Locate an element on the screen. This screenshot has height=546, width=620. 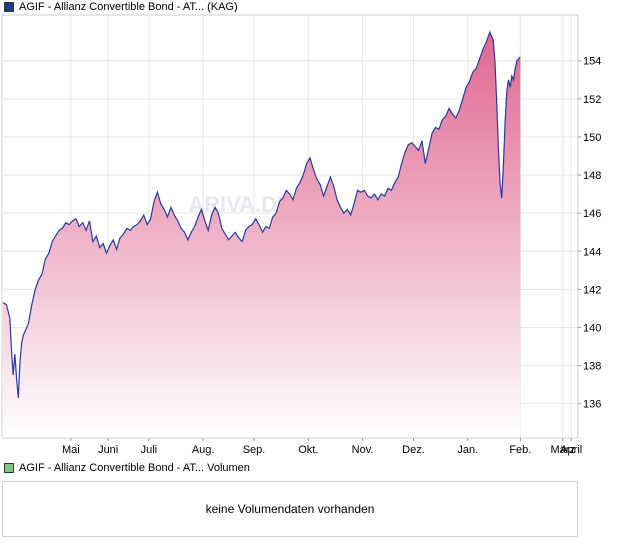
watermark: ARIVA.DE is located at coordinates (240, 204).